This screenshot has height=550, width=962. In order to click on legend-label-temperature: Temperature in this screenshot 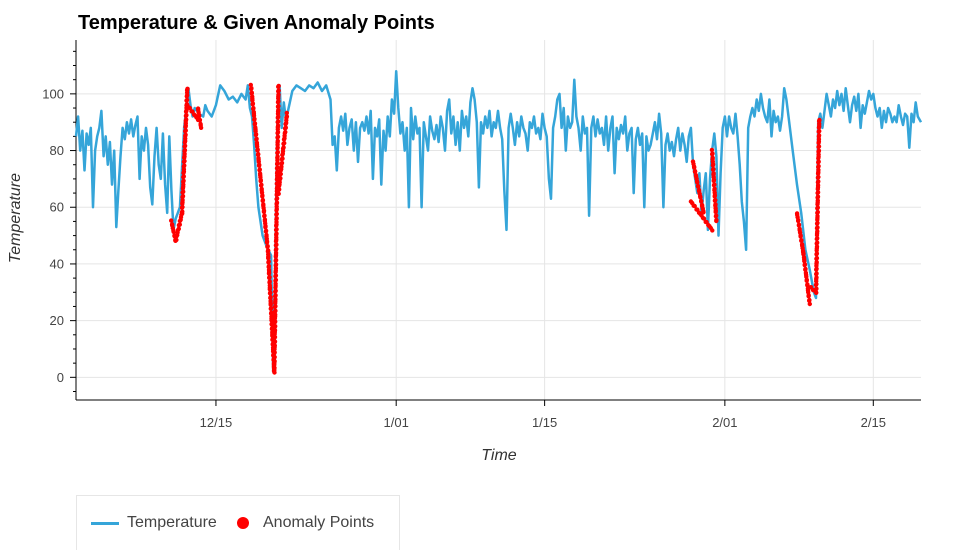, I will do `click(172, 522)`.